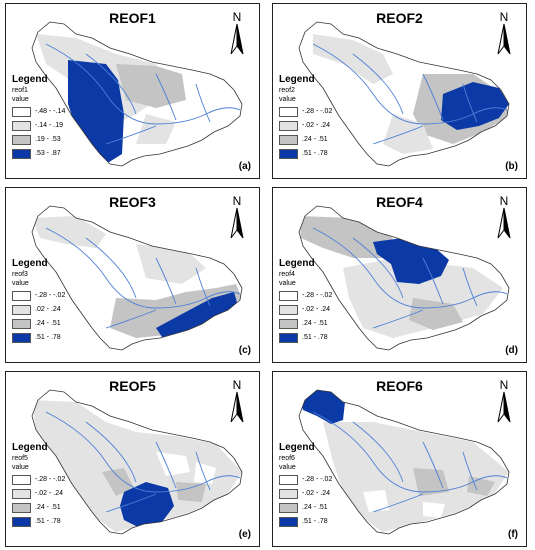 The width and height of the screenshot is (535, 550). I want to click on legend-class: .02 - .24, so click(52, 309).